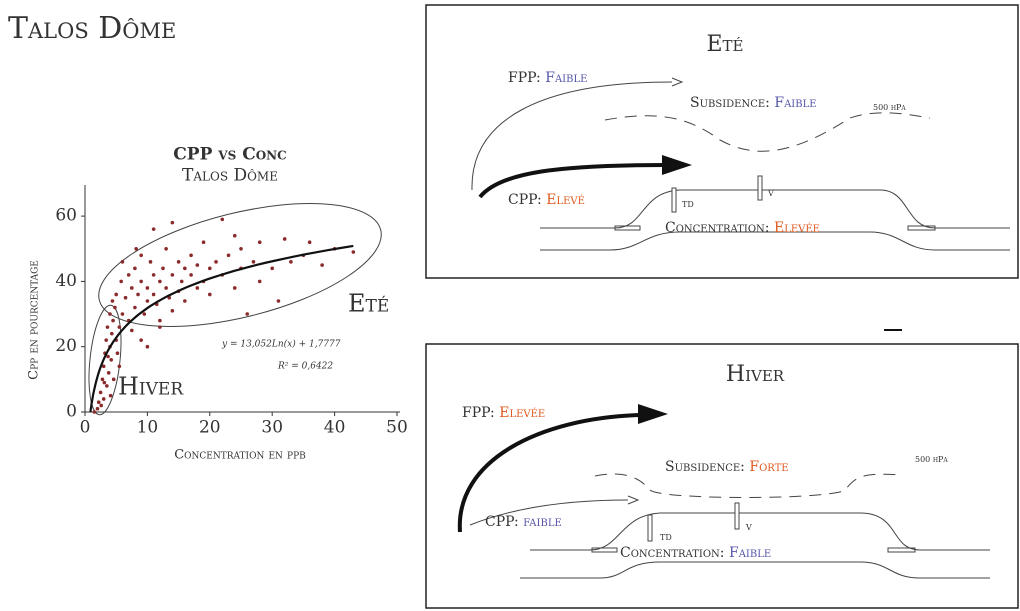 The image size is (1020, 611). What do you see at coordinates (66, 346) in the screenshot?
I see `y-tick-label: 20` at bounding box center [66, 346].